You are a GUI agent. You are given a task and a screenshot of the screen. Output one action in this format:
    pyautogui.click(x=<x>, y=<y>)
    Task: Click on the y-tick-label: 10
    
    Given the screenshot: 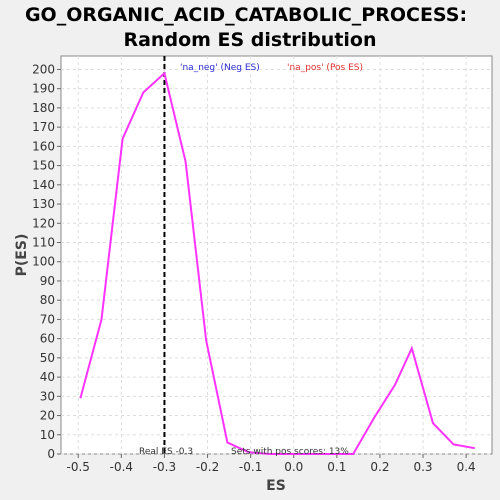 What is the action you would take?
    pyautogui.click(x=47, y=435)
    